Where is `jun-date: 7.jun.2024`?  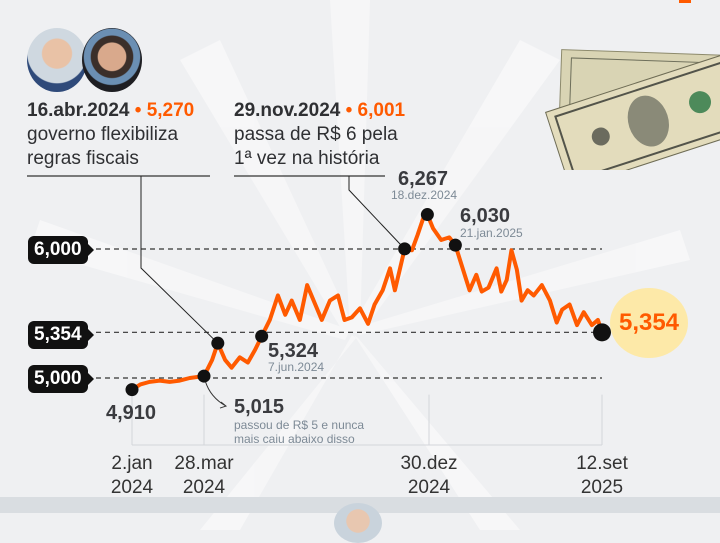 jun-date: 7.jun.2024 is located at coordinates (296, 367).